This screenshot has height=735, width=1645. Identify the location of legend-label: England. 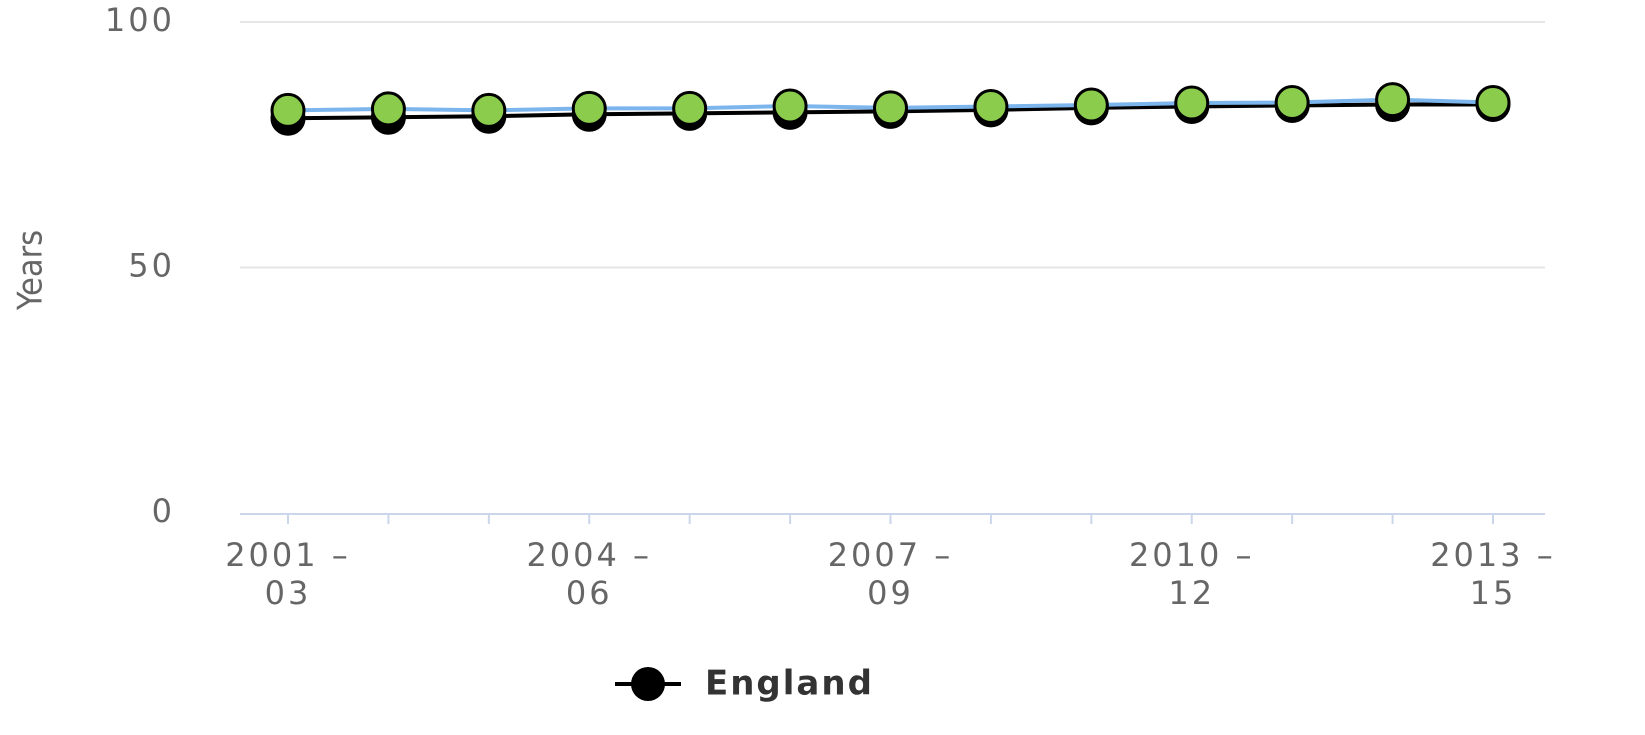
(789, 684).